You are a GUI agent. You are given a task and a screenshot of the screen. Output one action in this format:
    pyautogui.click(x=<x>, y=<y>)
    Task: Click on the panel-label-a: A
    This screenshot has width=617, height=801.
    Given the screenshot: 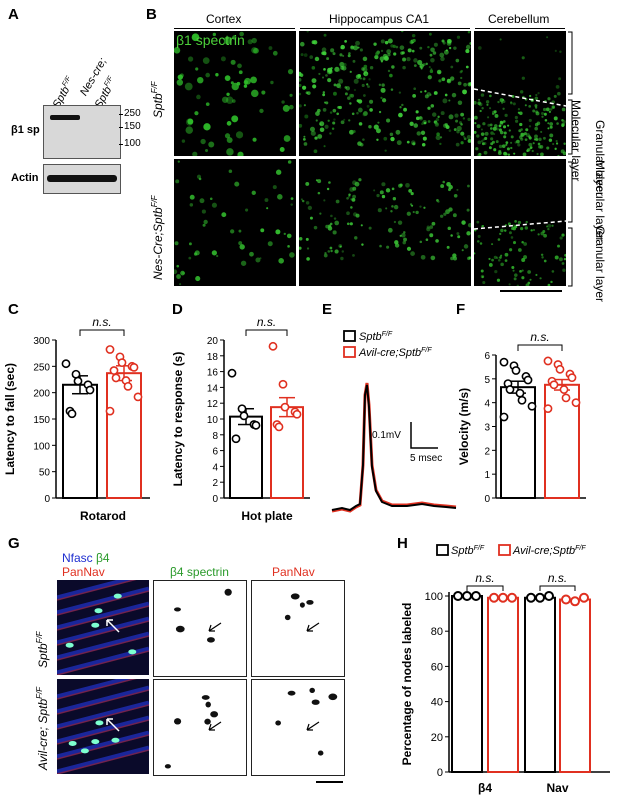 What is the action you would take?
    pyautogui.click(x=13, y=14)
    